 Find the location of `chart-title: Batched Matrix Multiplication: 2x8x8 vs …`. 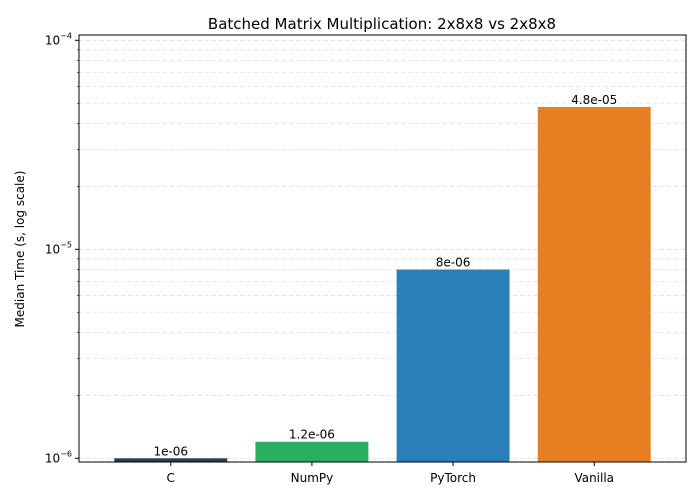

chart-title: Batched Matrix Multiplication: 2x8x8 vs … is located at coordinates (382, 24).